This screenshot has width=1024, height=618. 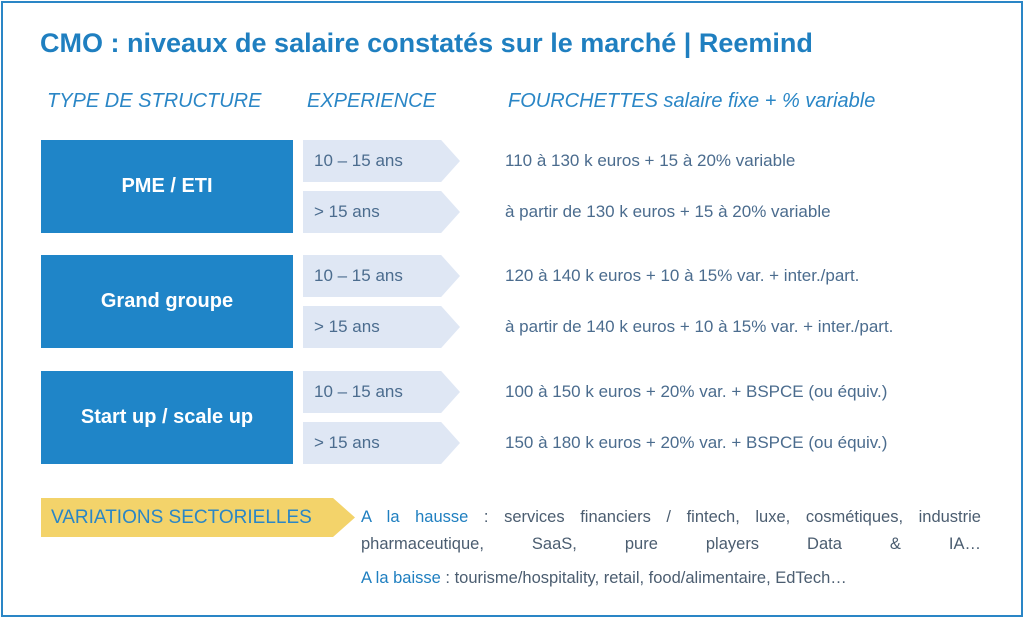 I want to click on sector-banner, so click(x=198, y=517).